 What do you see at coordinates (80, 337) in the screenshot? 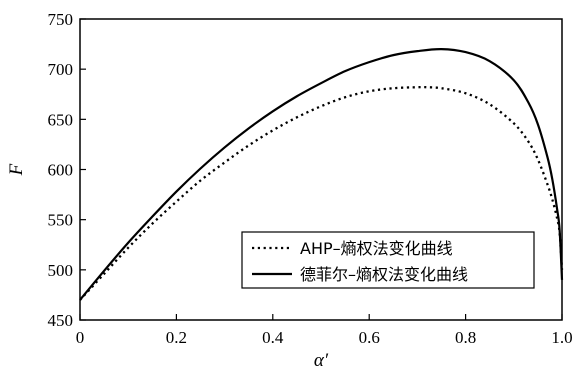
I see `x-tick-label: 0` at bounding box center [80, 337].